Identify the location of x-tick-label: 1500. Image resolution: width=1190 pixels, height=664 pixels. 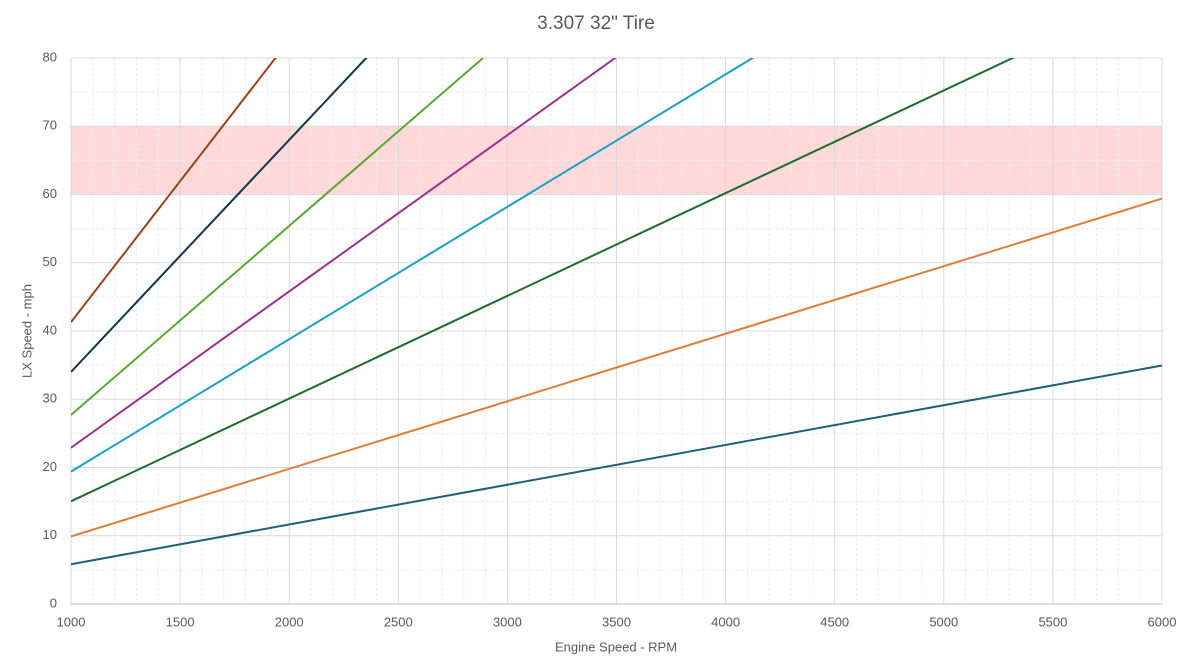
(180, 621).